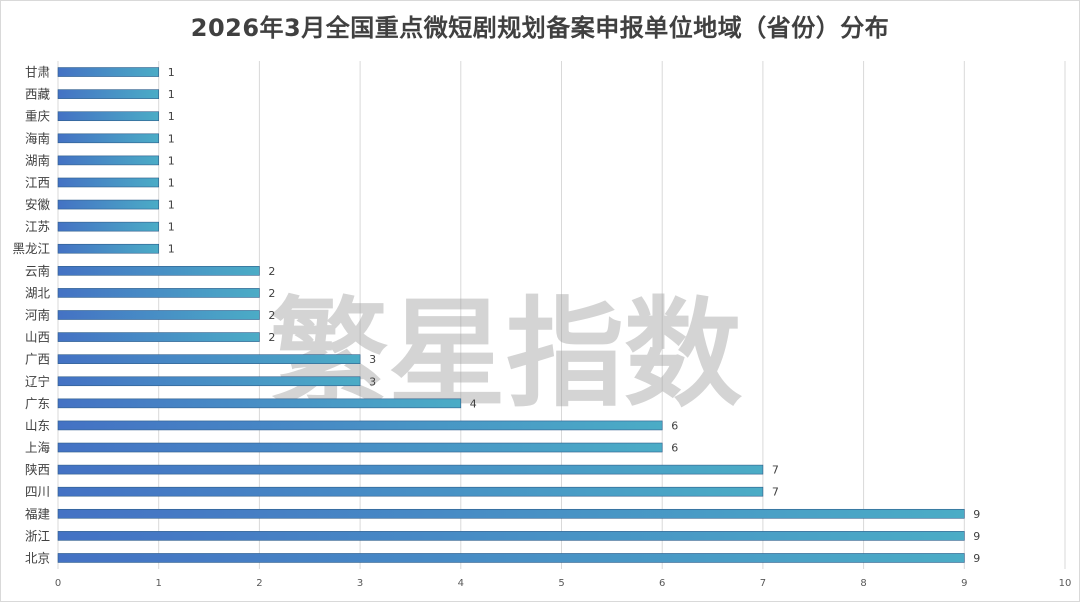  I want to click on x-tick-label: 2, so click(259, 583).